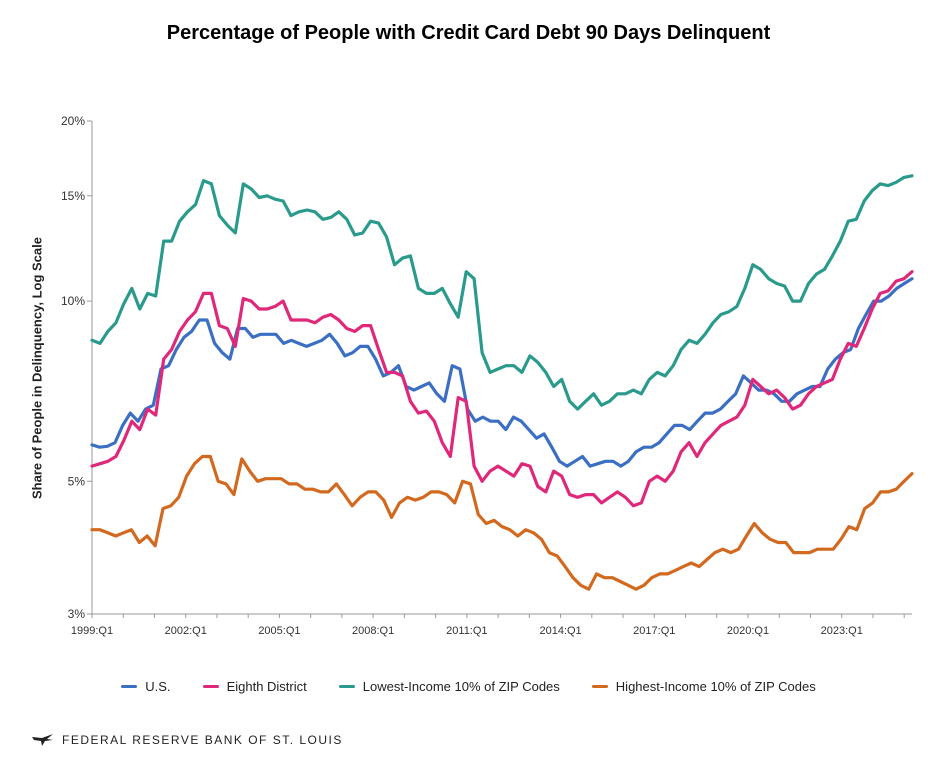 The width and height of the screenshot is (937, 764). What do you see at coordinates (842, 631) in the screenshot?
I see `x-tick-label: 2023:Q1` at bounding box center [842, 631].